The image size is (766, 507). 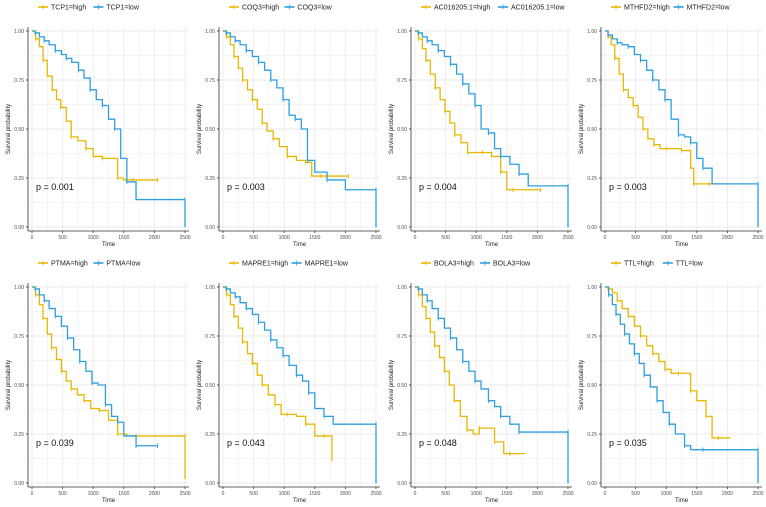 What do you see at coordinates (657, 263) in the screenshot?
I see `legend: TTL=high TTL=low` at bounding box center [657, 263].